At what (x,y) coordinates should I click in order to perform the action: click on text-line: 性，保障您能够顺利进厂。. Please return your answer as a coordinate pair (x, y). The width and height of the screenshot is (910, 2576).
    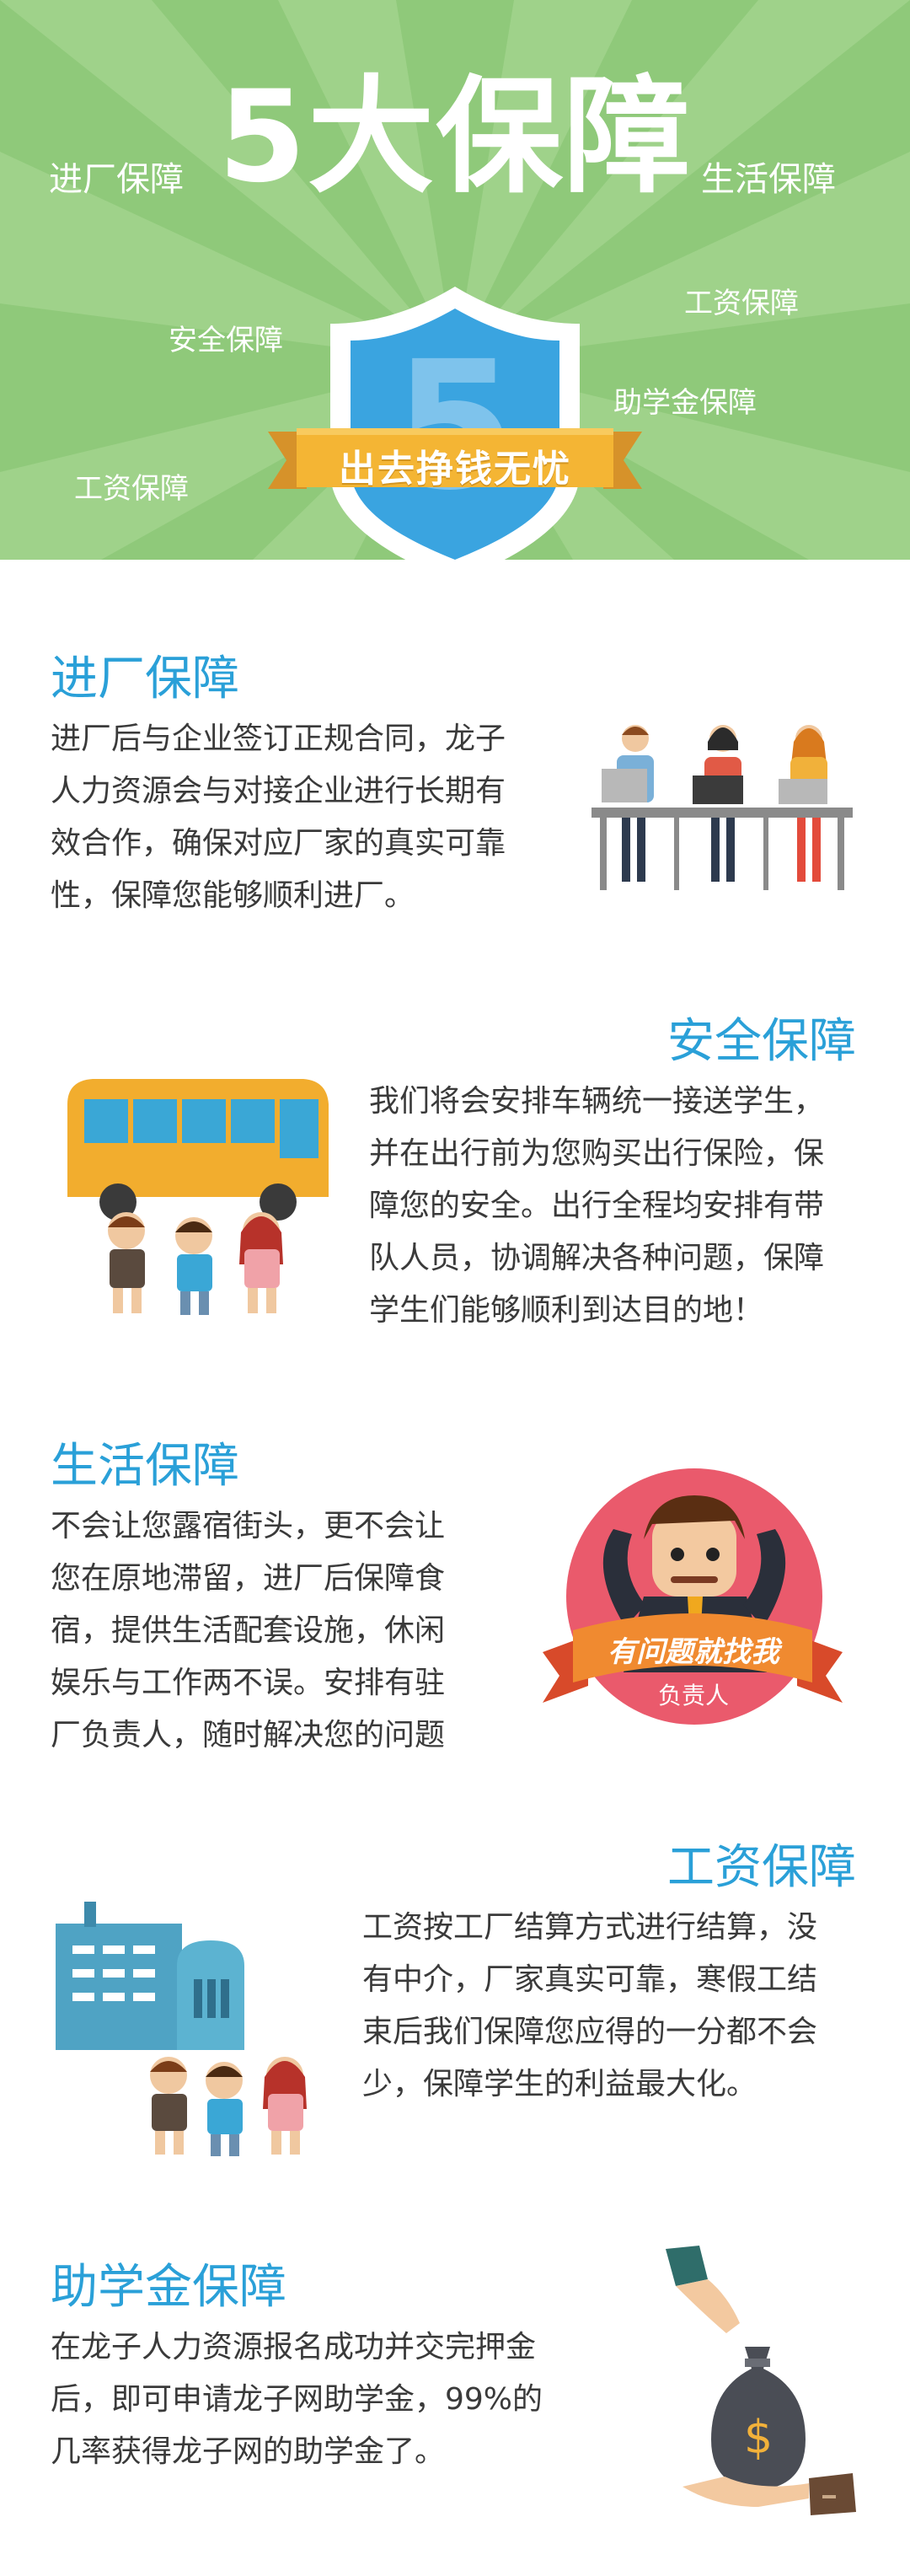
    Looking at the image, I should click on (233, 895).